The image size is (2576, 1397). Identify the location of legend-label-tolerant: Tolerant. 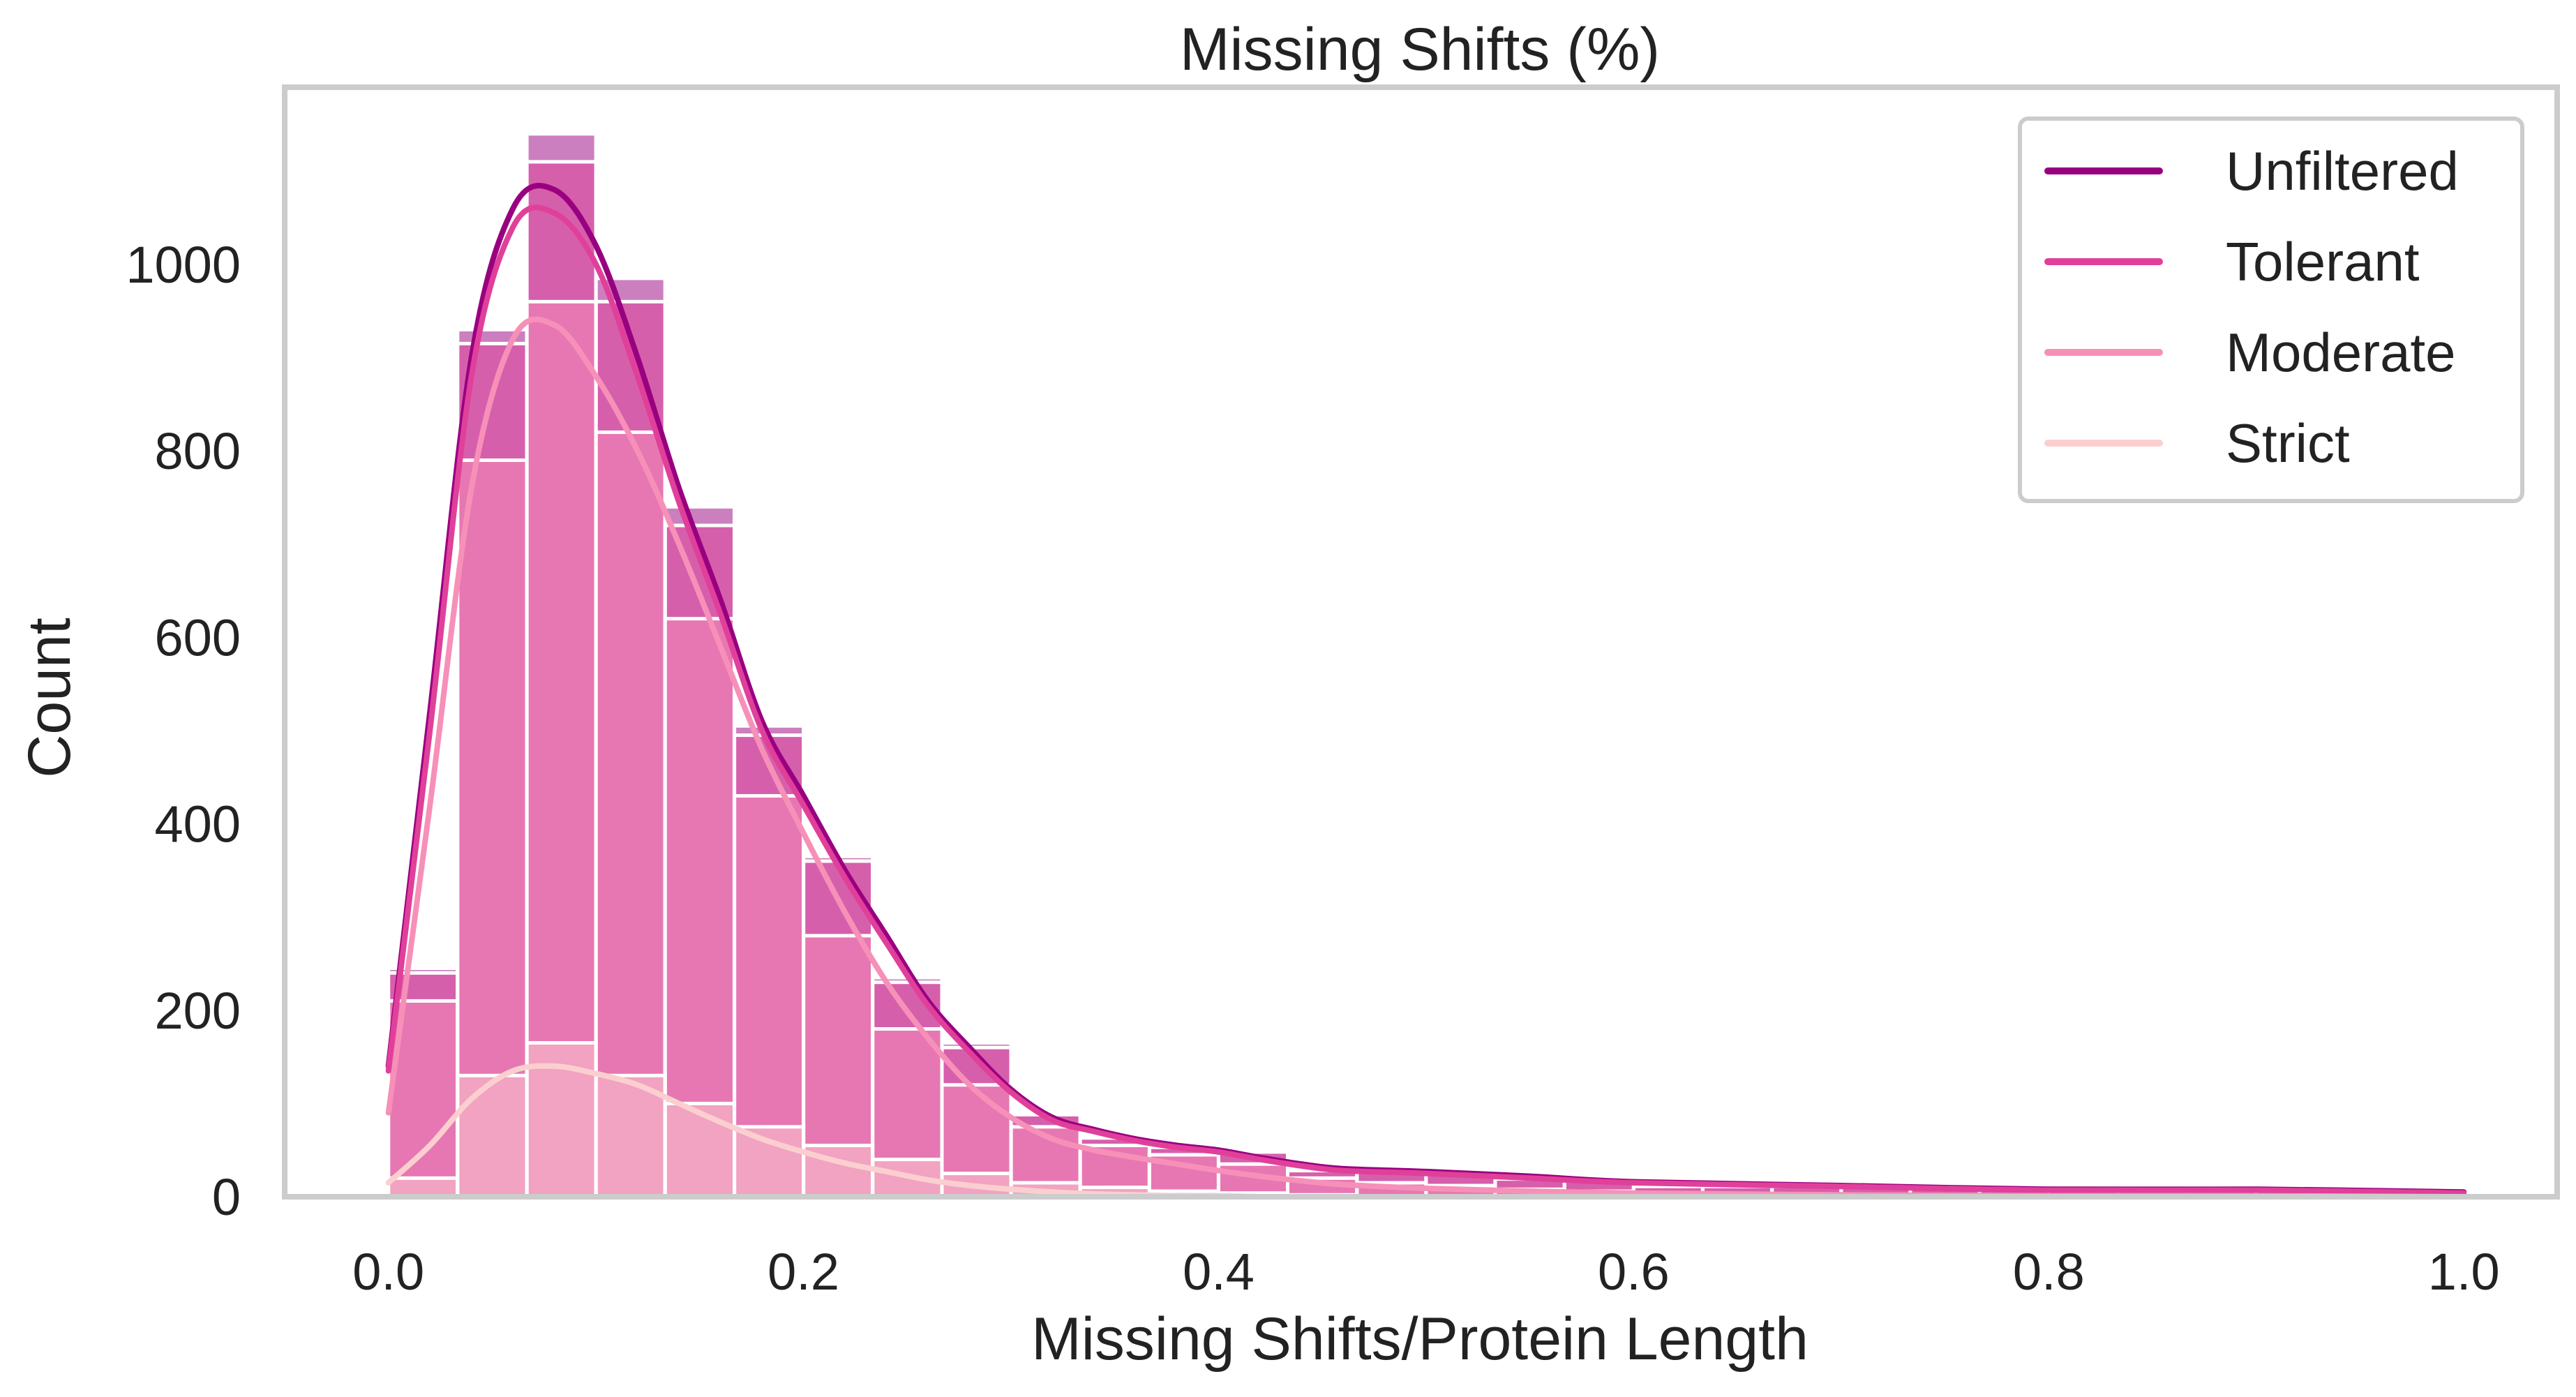
(2323, 261).